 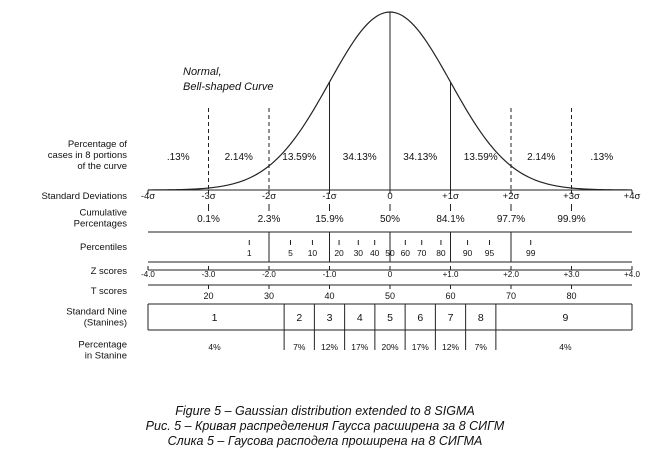 I want to click on cumulative-percentage-label: 84.1%, so click(x=450, y=219).